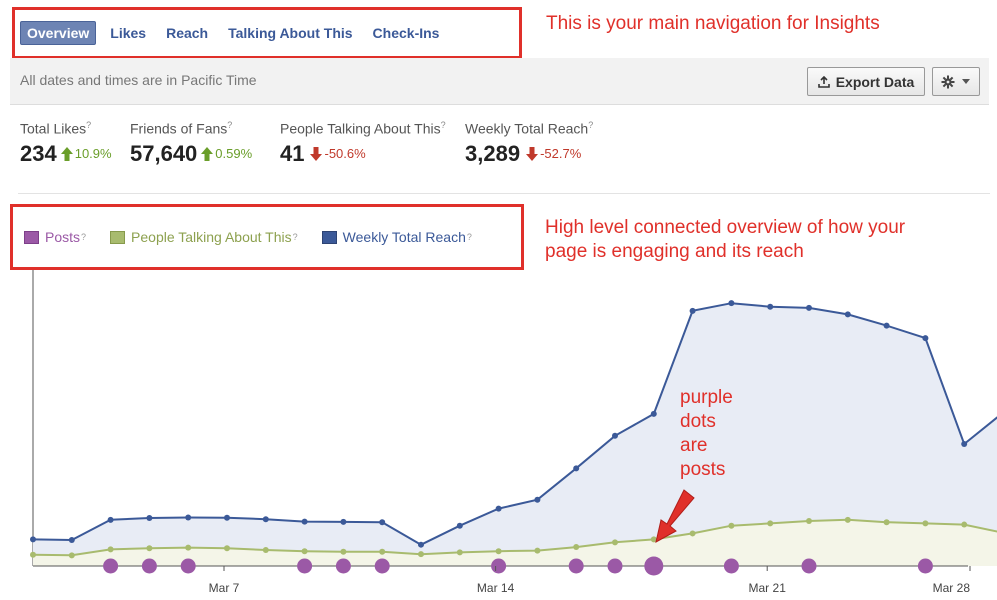 This screenshot has width=997, height=600. I want to click on legend-annotation-box, so click(267, 237).